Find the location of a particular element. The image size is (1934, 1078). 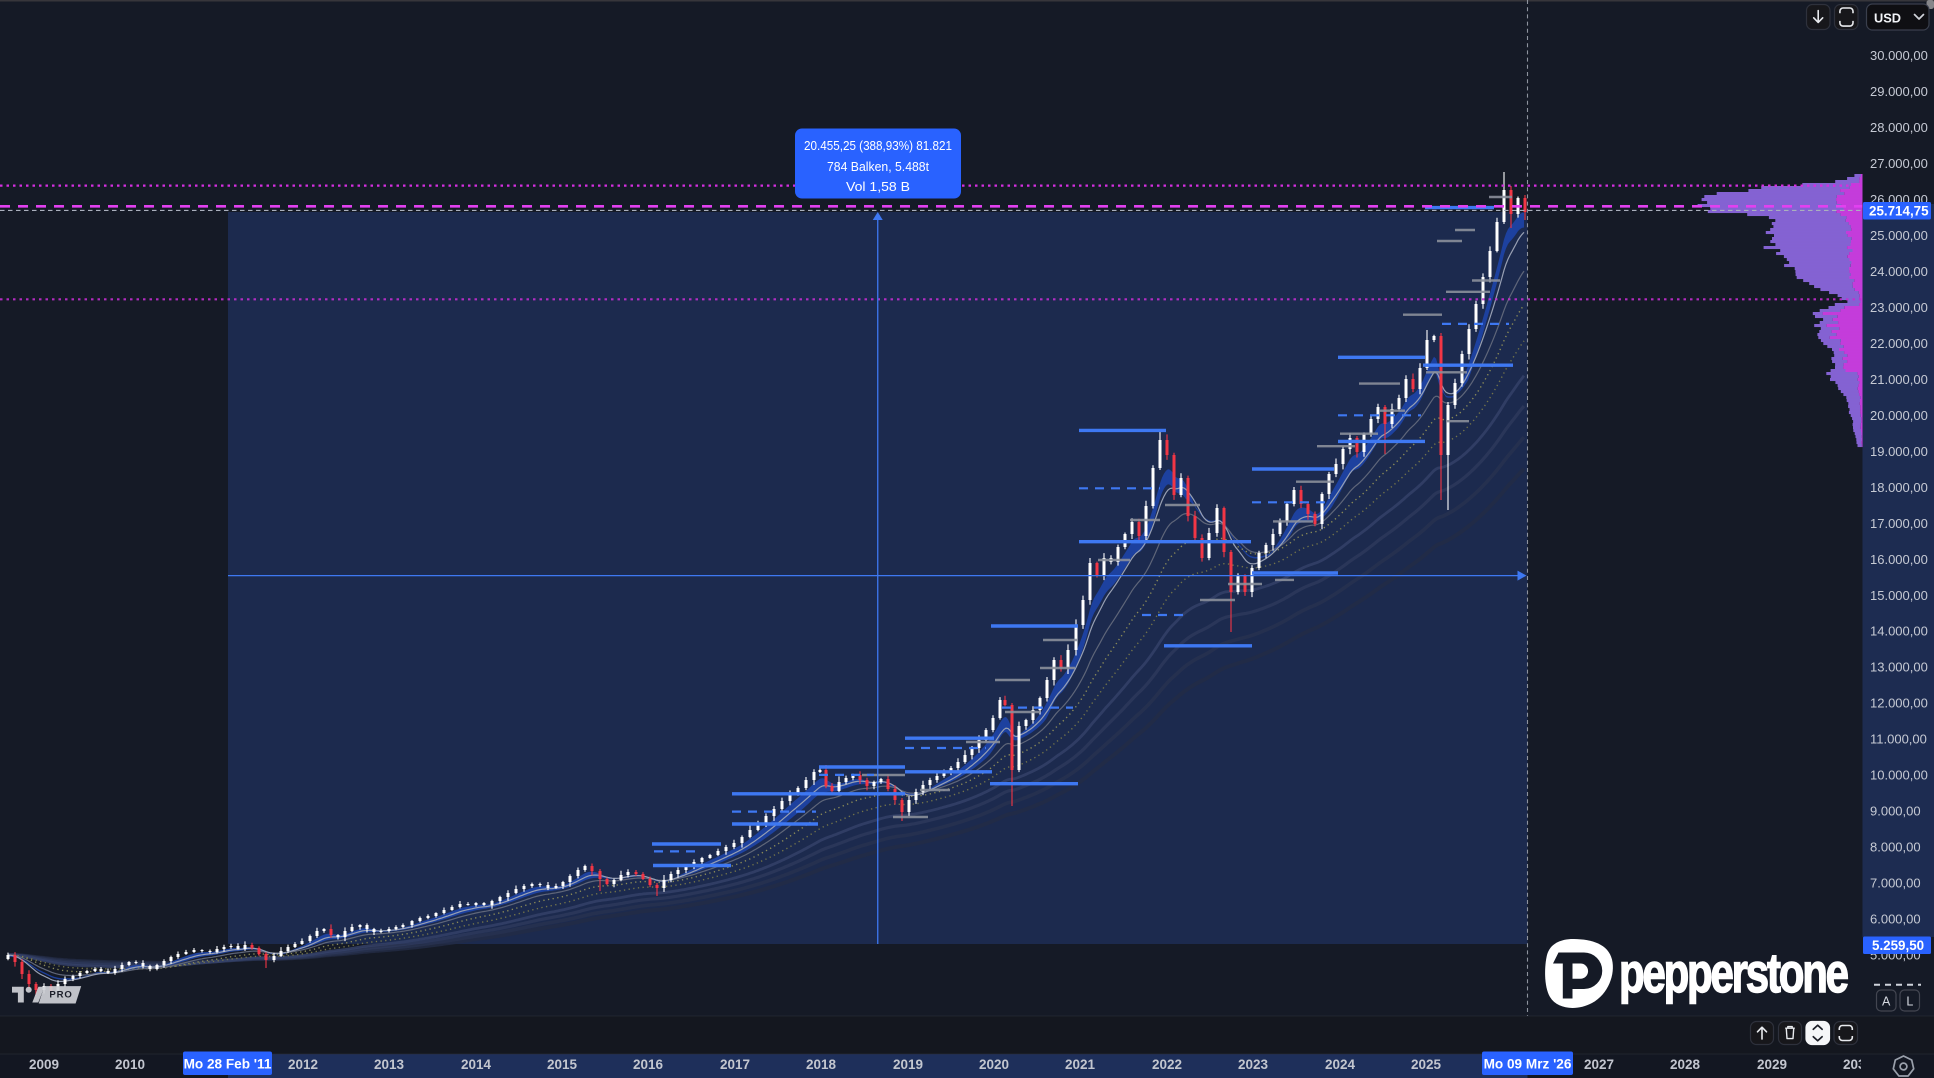

svg-text: 2010 is located at coordinates (130, 1064).